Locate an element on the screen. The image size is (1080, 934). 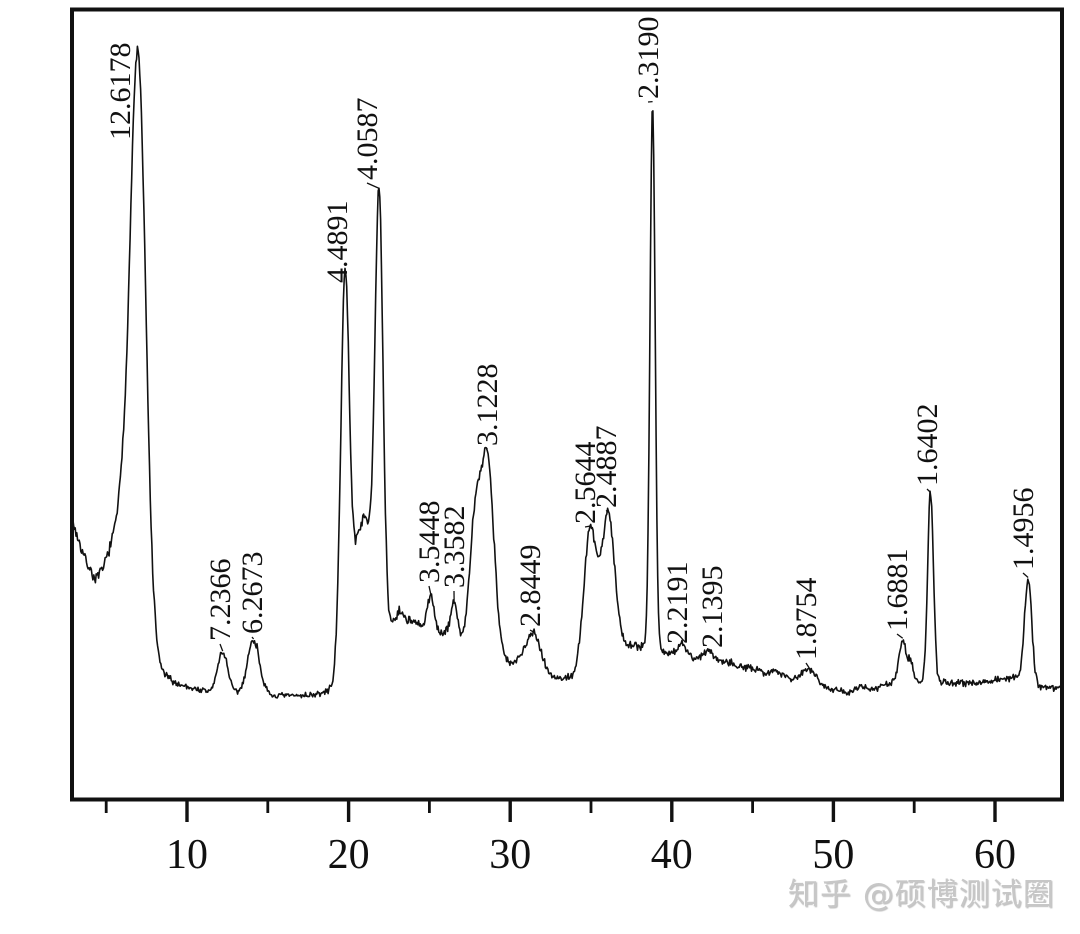
peak-d-label: 3.1228 is located at coordinates (487, 405).